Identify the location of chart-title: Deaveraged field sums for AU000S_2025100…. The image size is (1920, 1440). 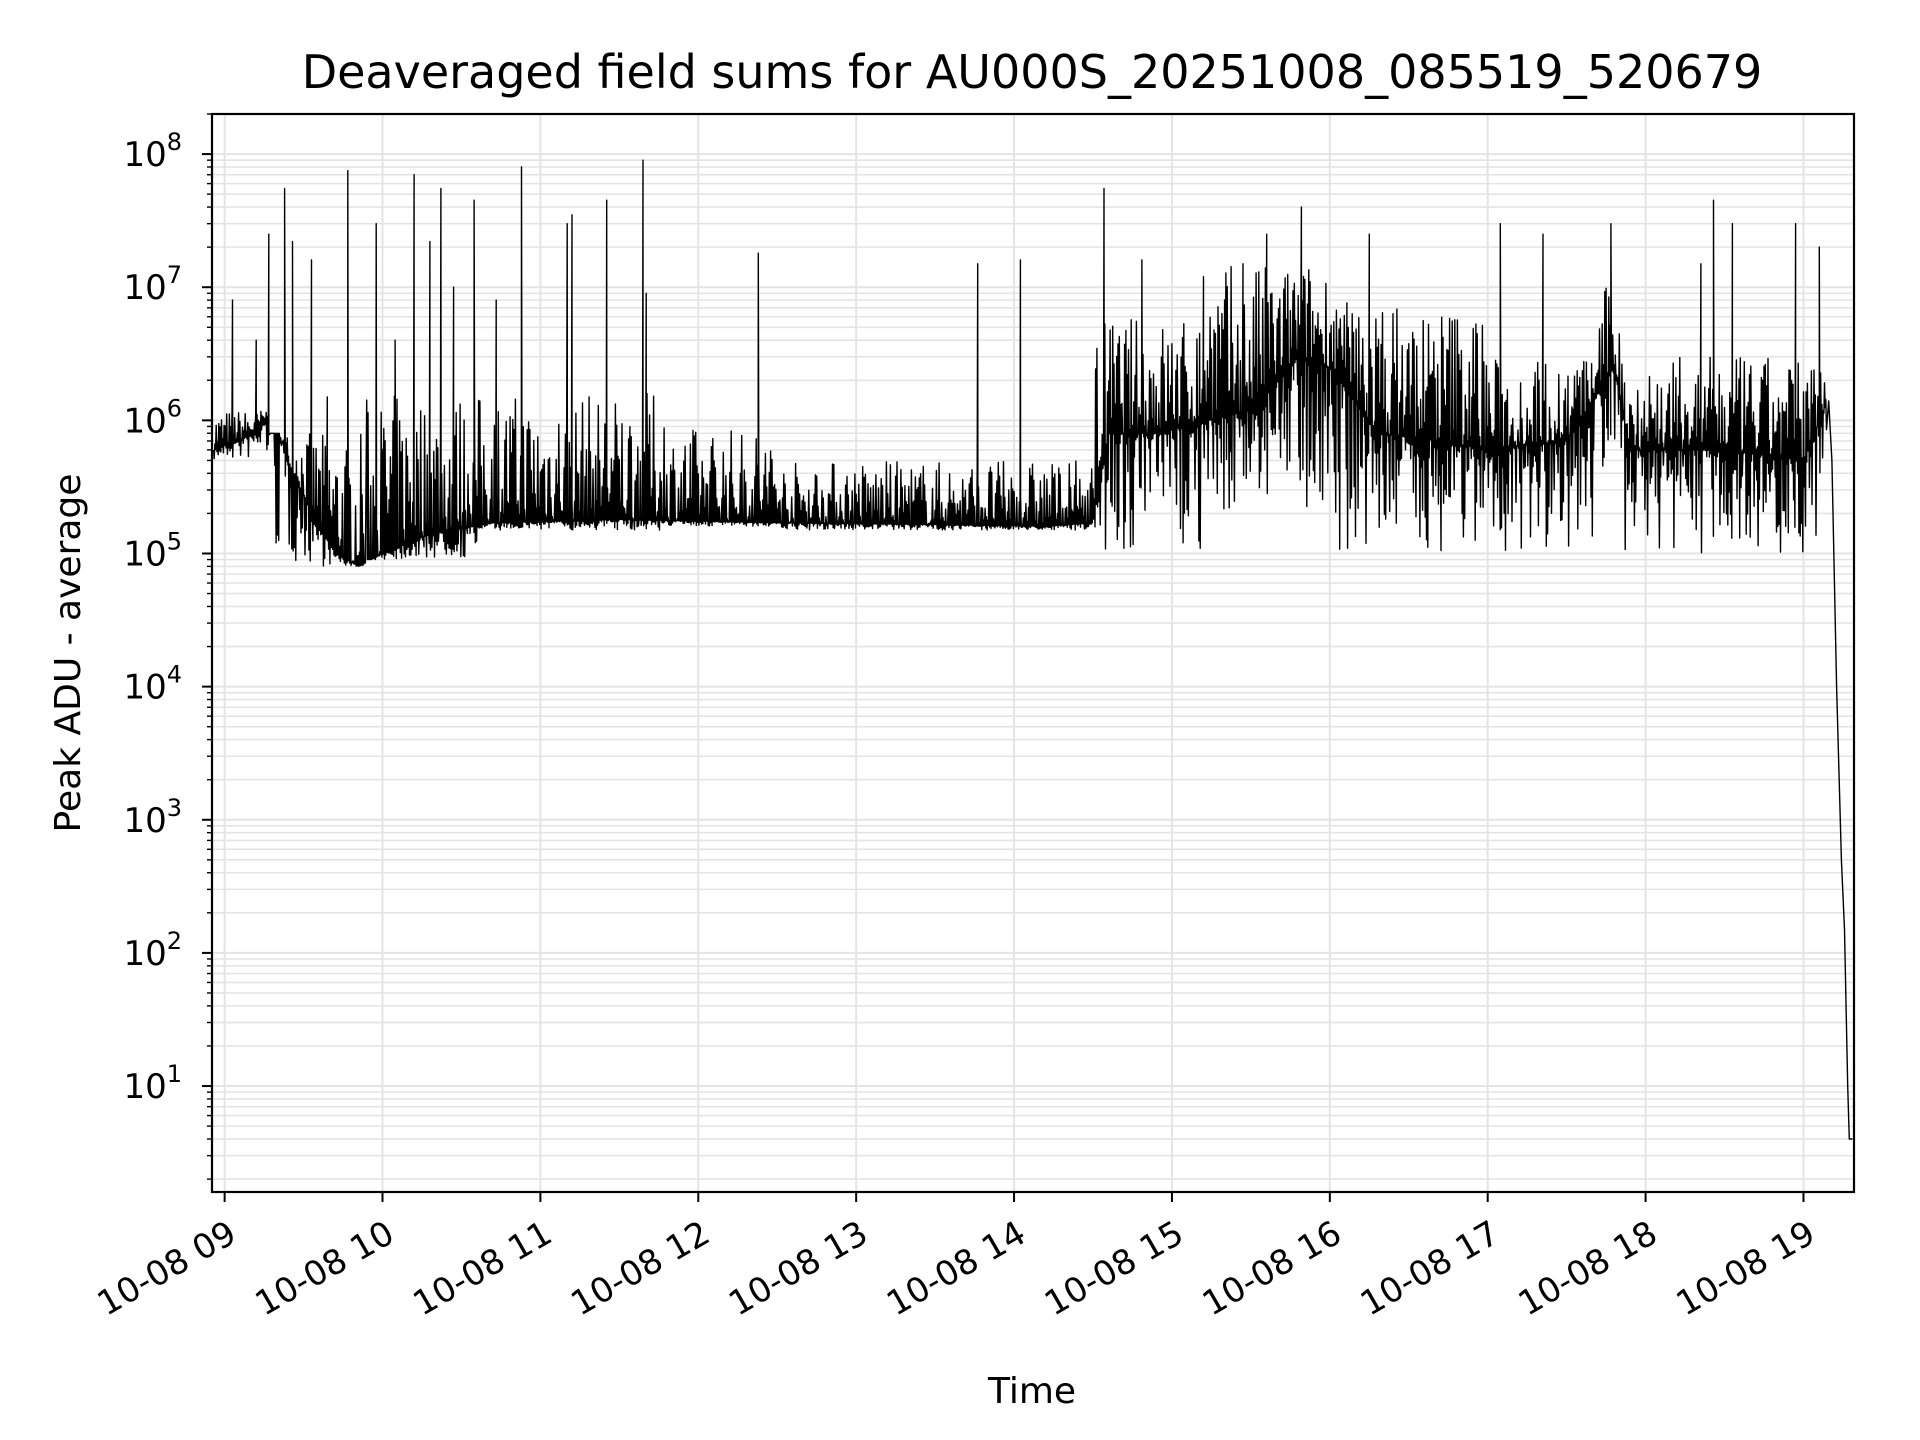
(1032, 72).